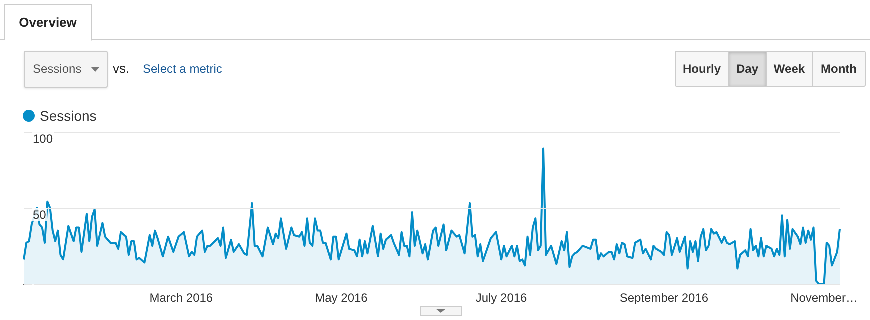  What do you see at coordinates (43, 139) in the screenshot?
I see `y-tick-label: 100` at bounding box center [43, 139].